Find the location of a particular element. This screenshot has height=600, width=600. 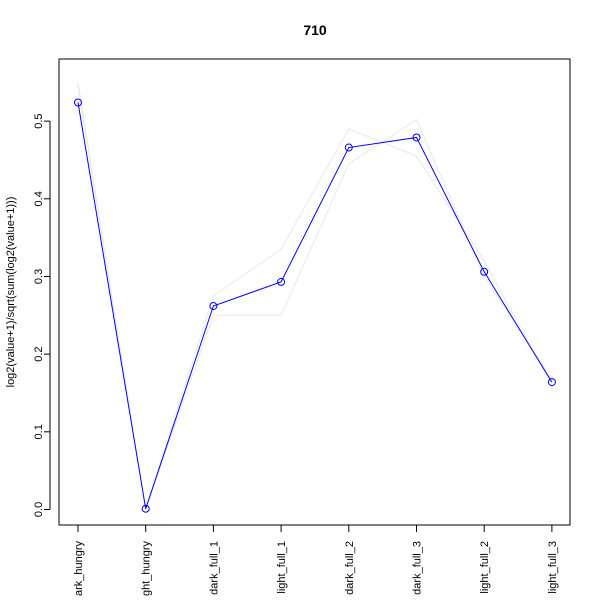

x-tick-label-7: light_full_2 is located at coordinates (485, 567).